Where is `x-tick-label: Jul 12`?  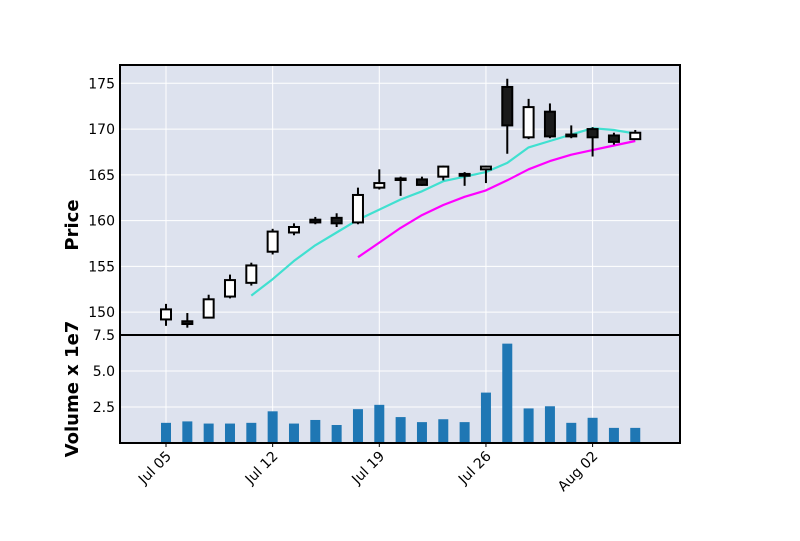 x-tick-label: Jul 12 is located at coordinates (262, 469).